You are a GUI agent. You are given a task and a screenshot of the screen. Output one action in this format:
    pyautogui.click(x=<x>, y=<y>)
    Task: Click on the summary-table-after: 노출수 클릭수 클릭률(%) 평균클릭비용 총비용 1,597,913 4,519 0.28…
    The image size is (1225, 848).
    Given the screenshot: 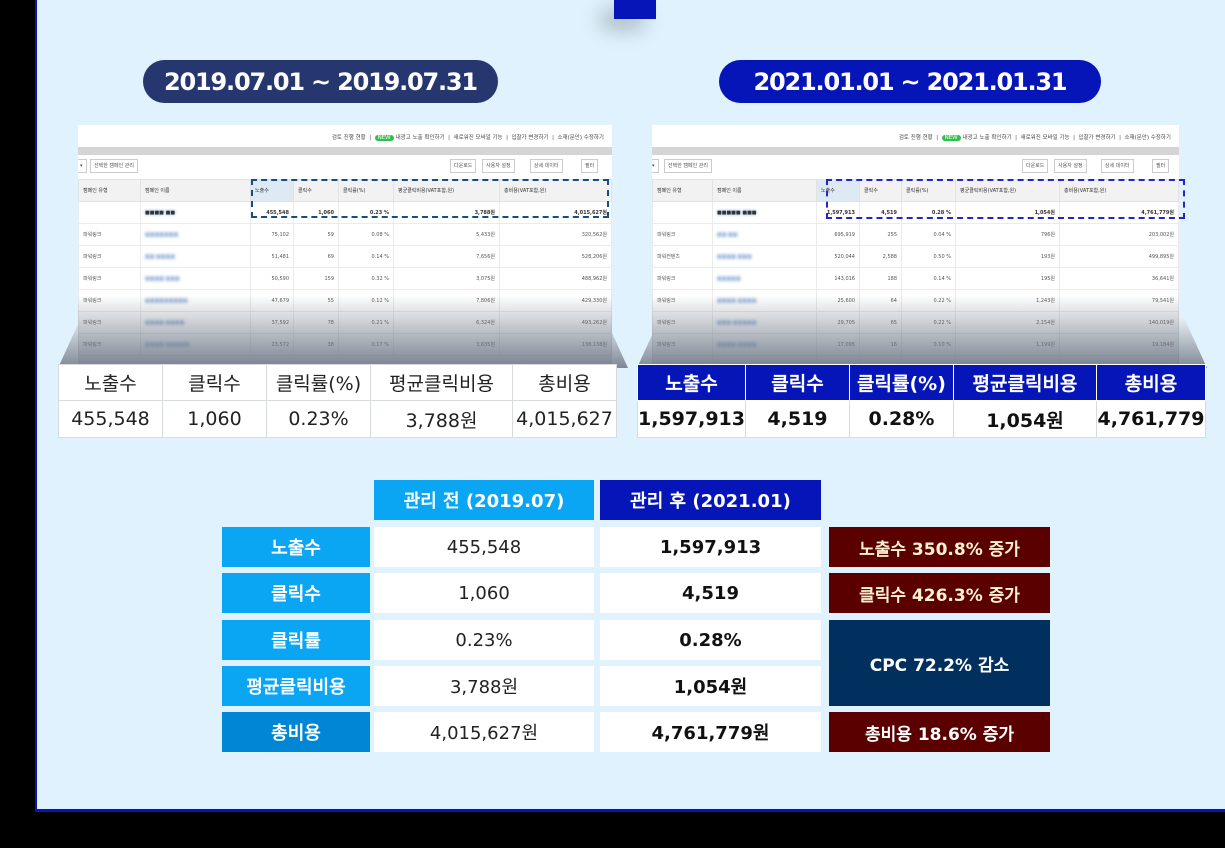 What is the action you would take?
    pyautogui.click(x=922, y=401)
    